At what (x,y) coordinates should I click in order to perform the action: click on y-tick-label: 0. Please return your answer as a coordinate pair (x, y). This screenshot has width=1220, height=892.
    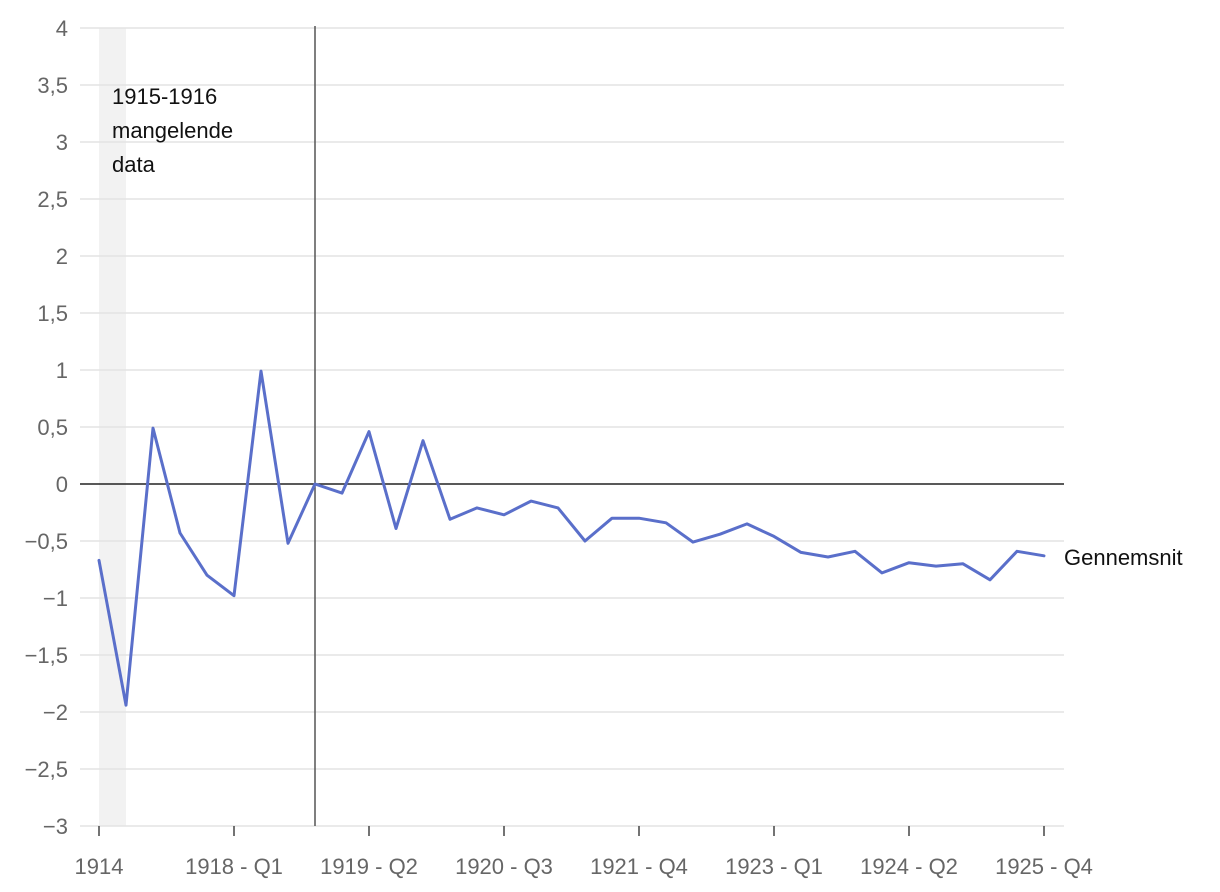
    Looking at the image, I should click on (62, 484).